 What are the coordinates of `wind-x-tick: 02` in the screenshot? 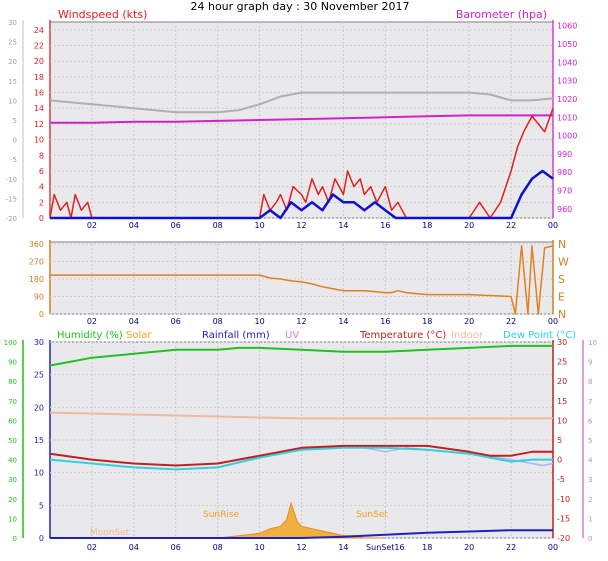 It's located at (92, 225).